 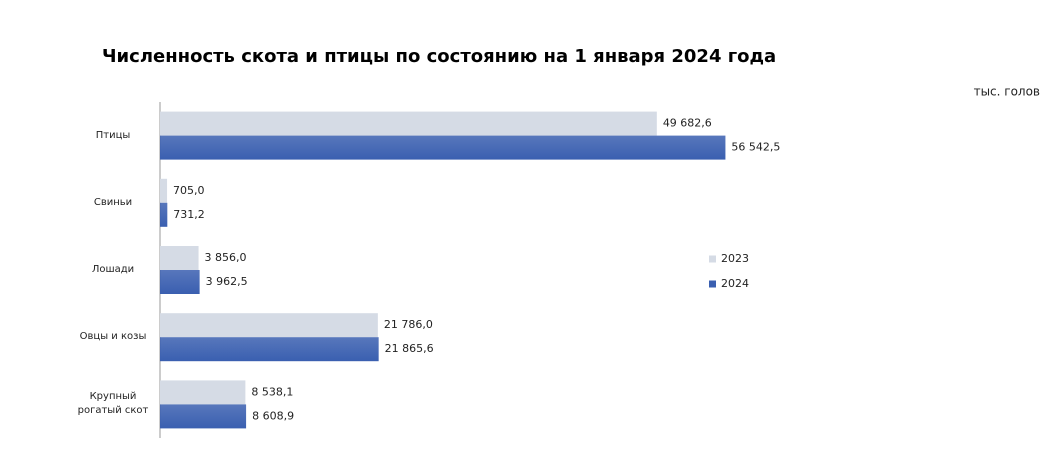 What do you see at coordinates (735, 258) in the screenshot?
I see `legend-label: 2023` at bounding box center [735, 258].